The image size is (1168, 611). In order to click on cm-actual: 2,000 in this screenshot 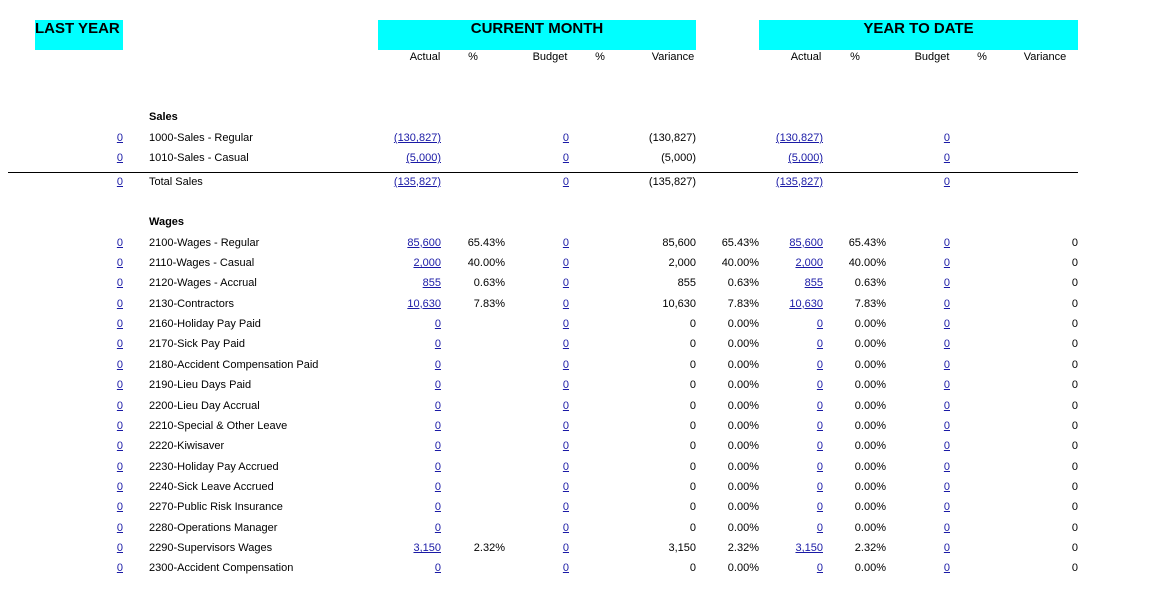, I will do `click(427, 263)`.